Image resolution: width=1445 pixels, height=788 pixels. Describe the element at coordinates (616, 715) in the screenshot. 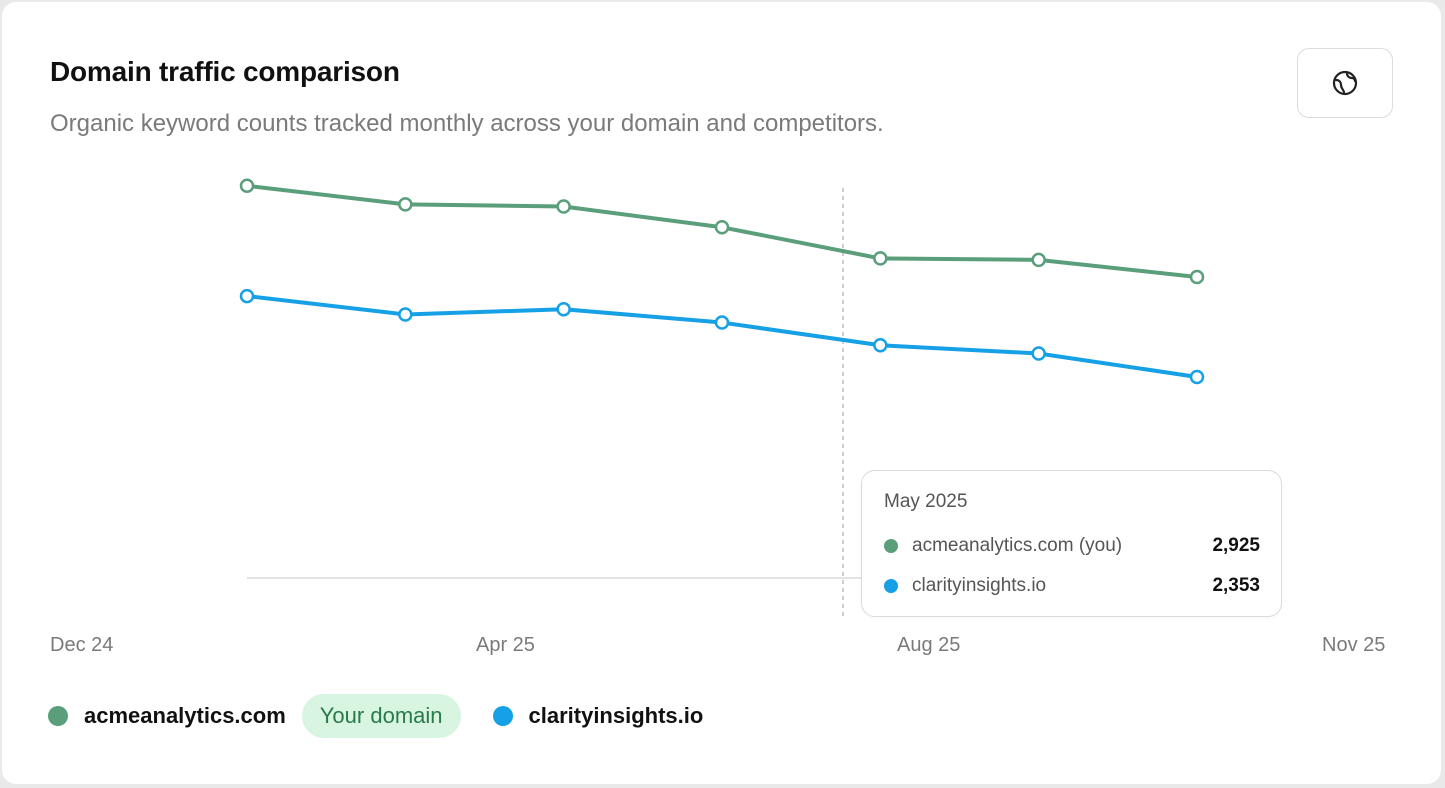

I see `legend-label: clarityinsights.io` at that location.